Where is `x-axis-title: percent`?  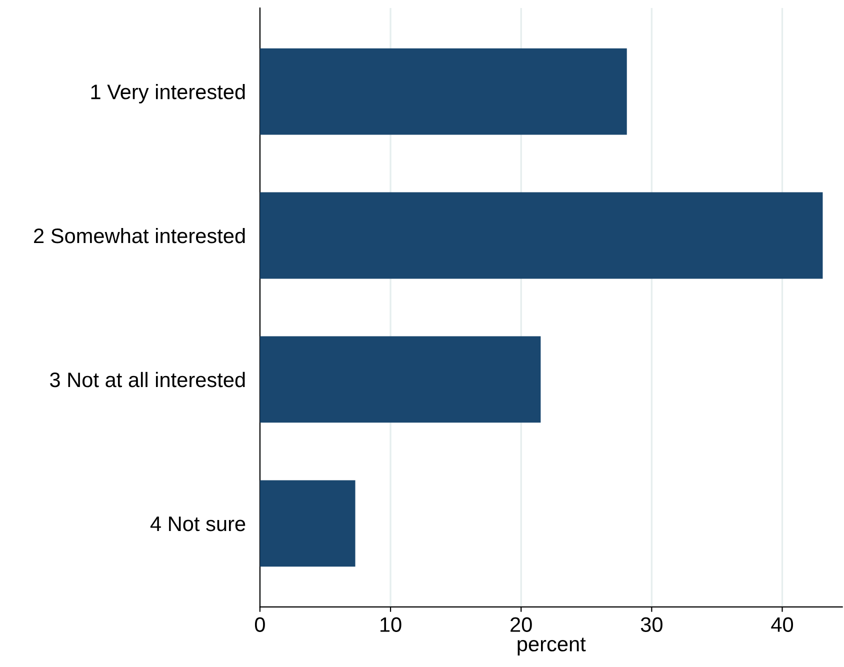 x-axis-title: percent is located at coordinates (552, 647).